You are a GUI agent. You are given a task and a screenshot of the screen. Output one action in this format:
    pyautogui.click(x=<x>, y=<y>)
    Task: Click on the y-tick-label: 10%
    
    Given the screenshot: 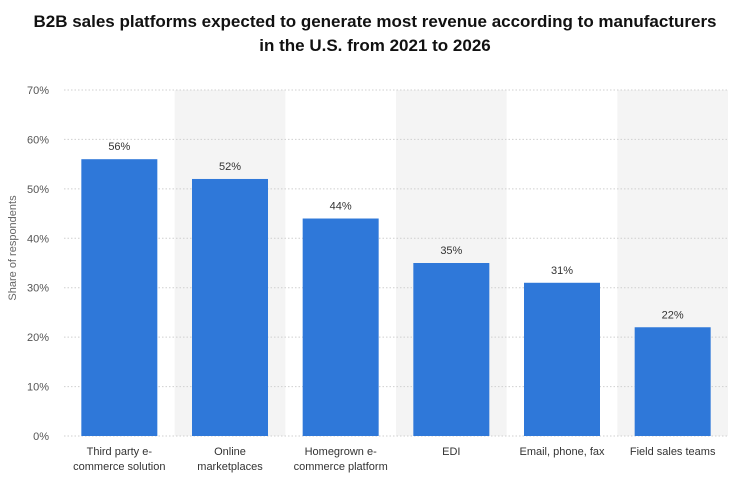 What is the action you would take?
    pyautogui.click(x=38, y=388)
    